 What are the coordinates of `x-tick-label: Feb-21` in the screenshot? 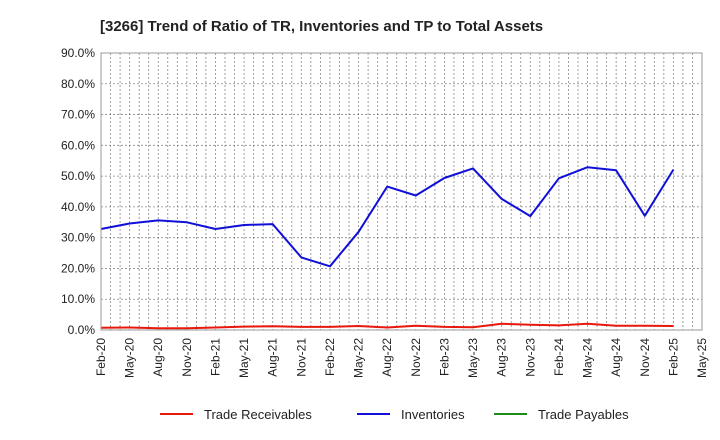 It's located at (215, 357).